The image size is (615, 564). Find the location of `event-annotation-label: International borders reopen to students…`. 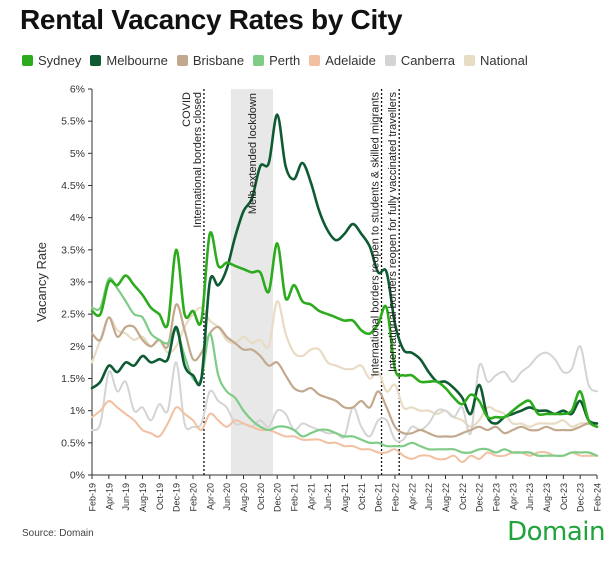

event-annotation-label: International borders reopen to students… is located at coordinates (376, 234).